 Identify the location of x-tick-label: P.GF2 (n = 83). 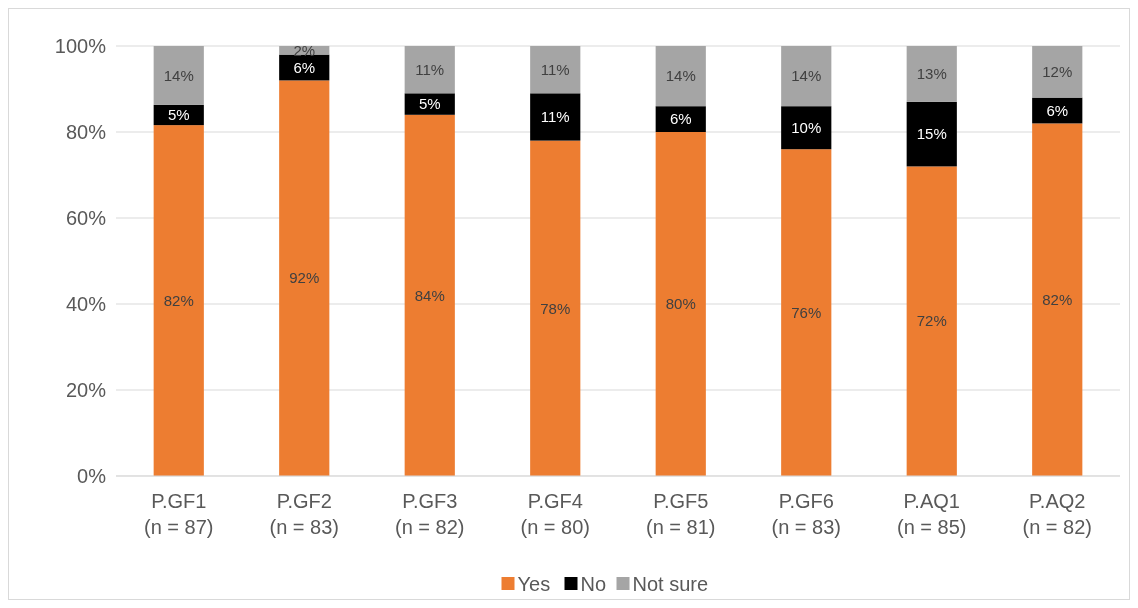
(304, 514).